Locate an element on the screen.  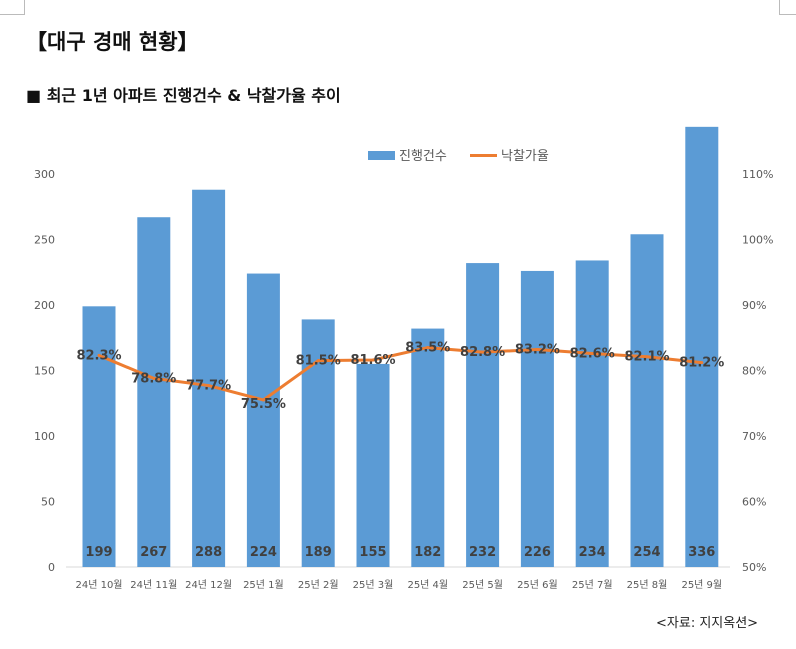
bar-label: 182 is located at coordinates (427, 552).